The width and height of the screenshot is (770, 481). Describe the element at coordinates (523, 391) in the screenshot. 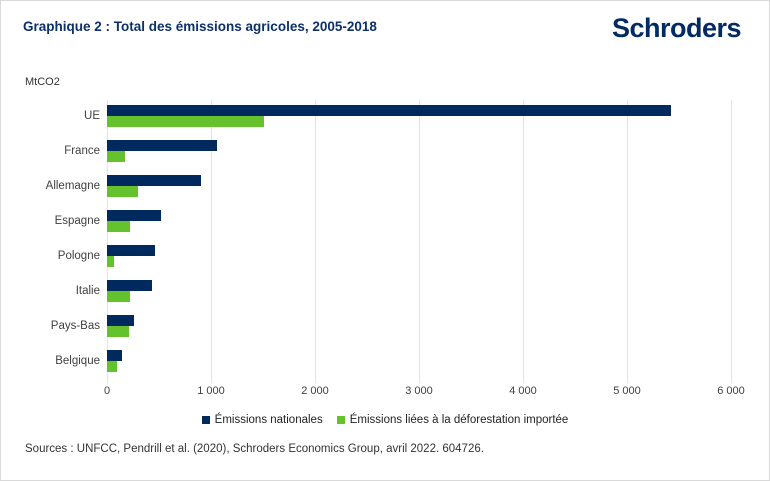

I see `x-axis-tick-label: 4 000` at that location.